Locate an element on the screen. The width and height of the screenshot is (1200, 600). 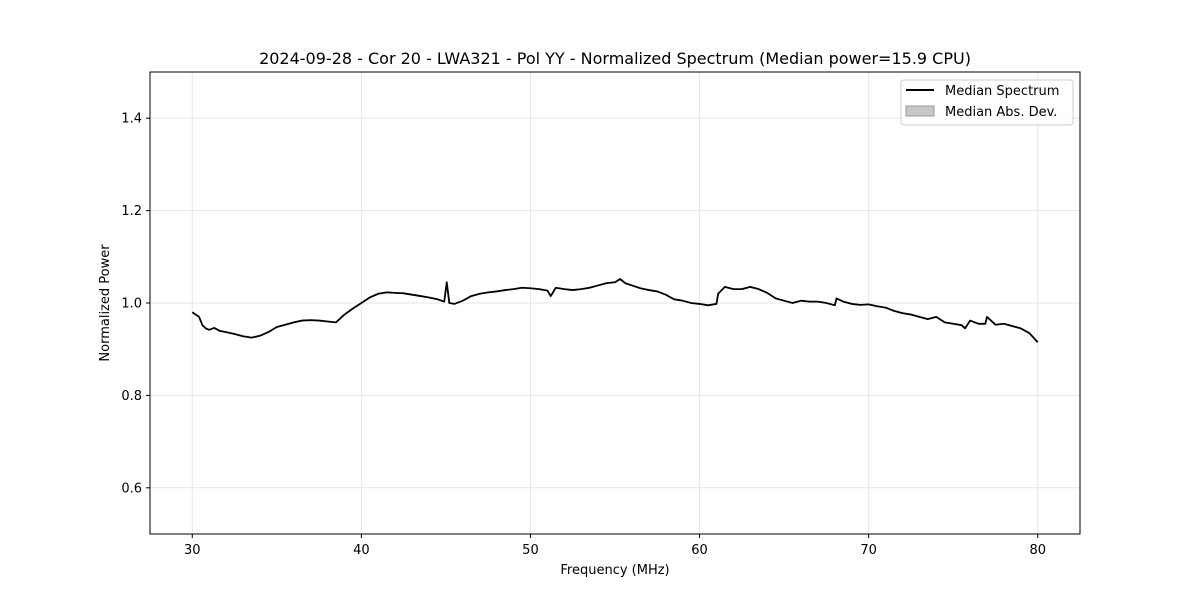
x-axis-label: Frequency (MHz) is located at coordinates (614, 570).